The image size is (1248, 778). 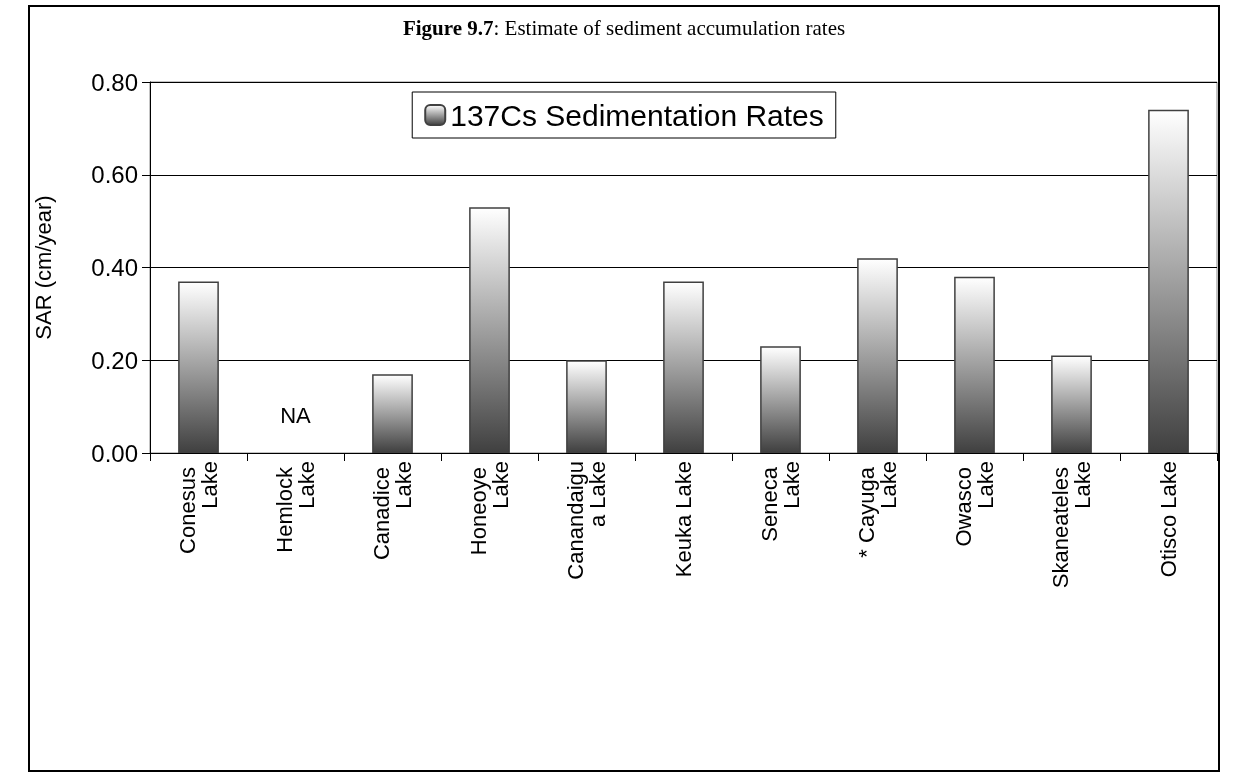 What do you see at coordinates (114, 175) in the screenshot?
I see `y-tick-label: 0.60` at bounding box center [114, 175].